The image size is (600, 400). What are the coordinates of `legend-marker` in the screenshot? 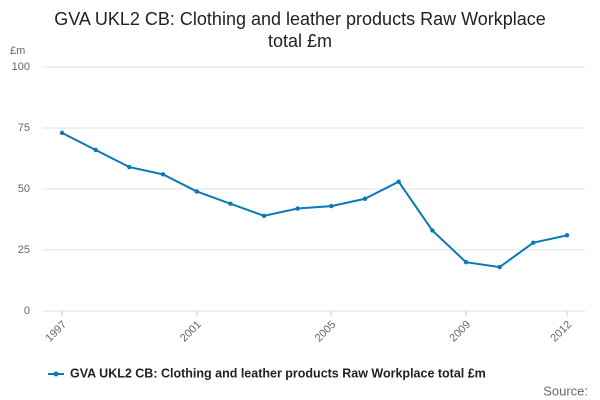 It's located at (56, 374).